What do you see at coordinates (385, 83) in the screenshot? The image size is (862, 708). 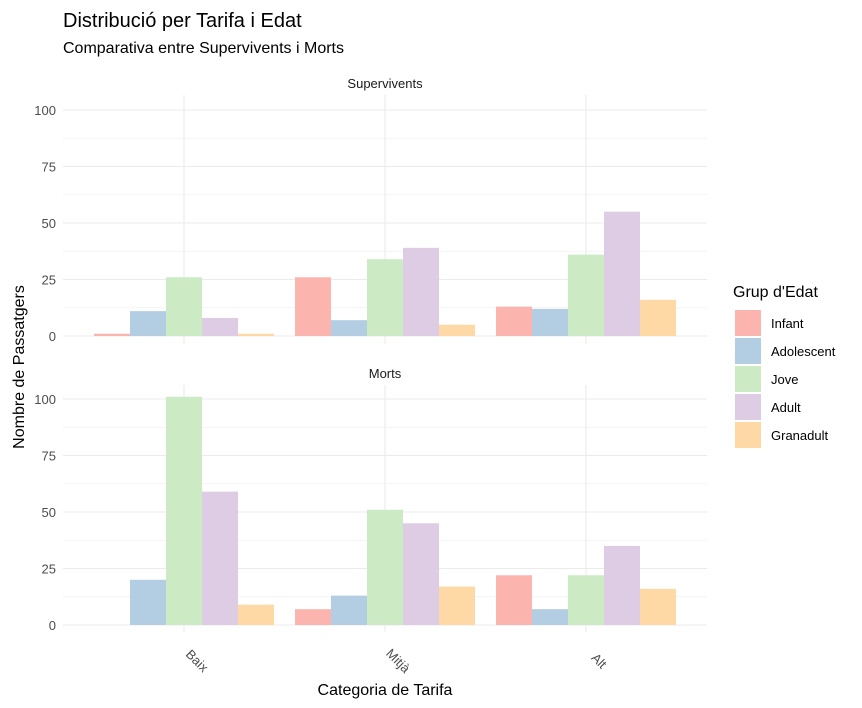 I see `facet-strip-label: Supervivents` at bounding box center [385, 83].